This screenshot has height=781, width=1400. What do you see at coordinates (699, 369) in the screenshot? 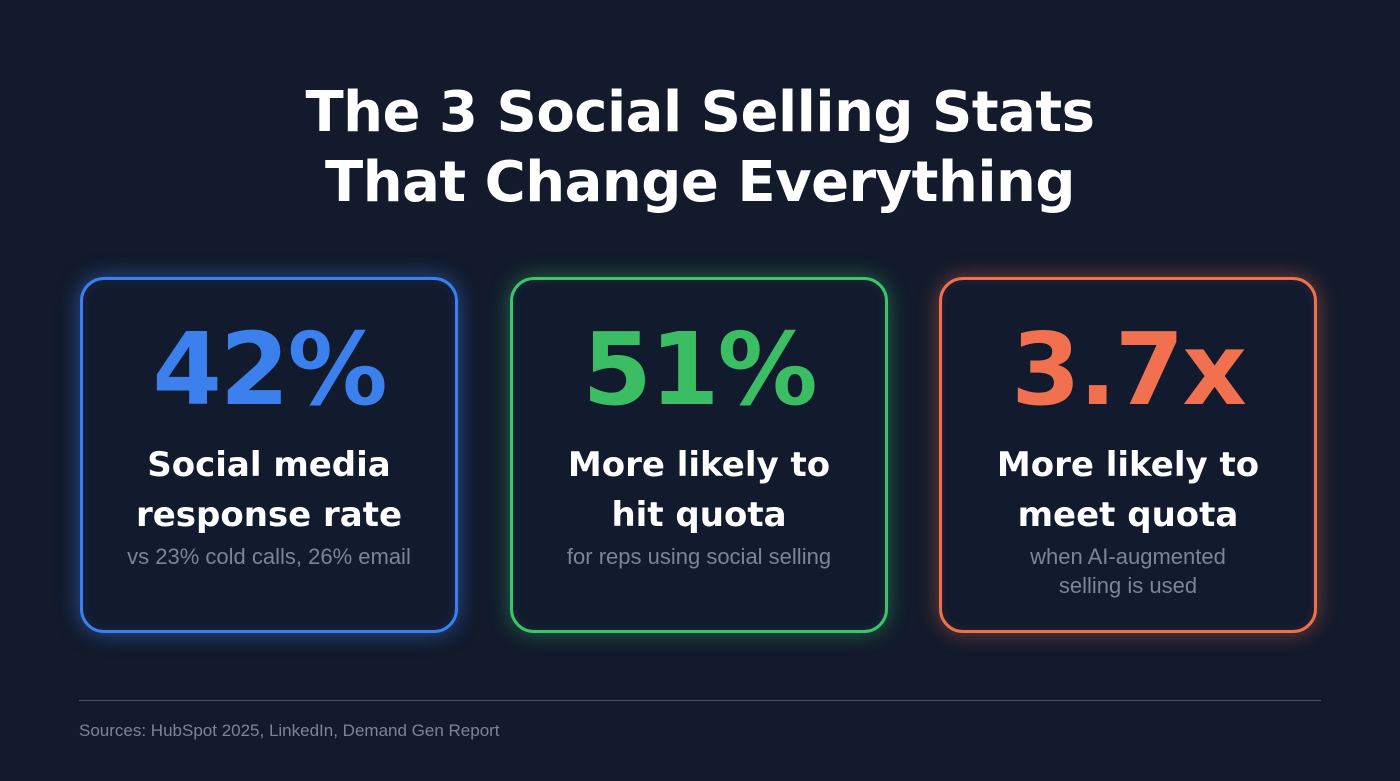
I see `stat-value: 51%` at bounding box center [699, 369].